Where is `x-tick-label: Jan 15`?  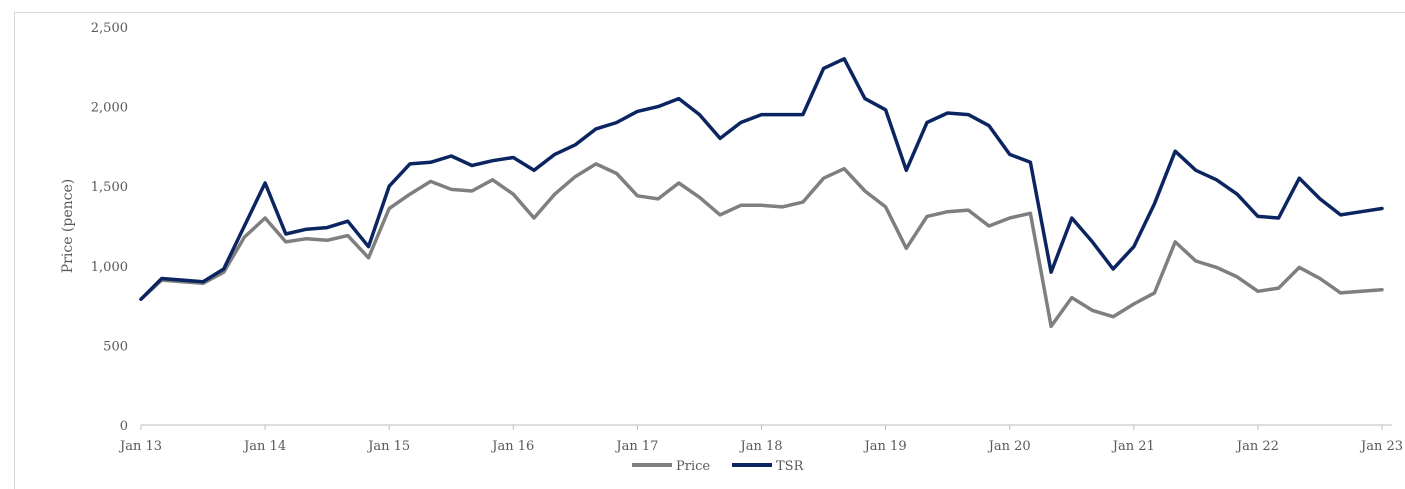
x-tick-label: Jan 15 is located at coordinates (388, 446).